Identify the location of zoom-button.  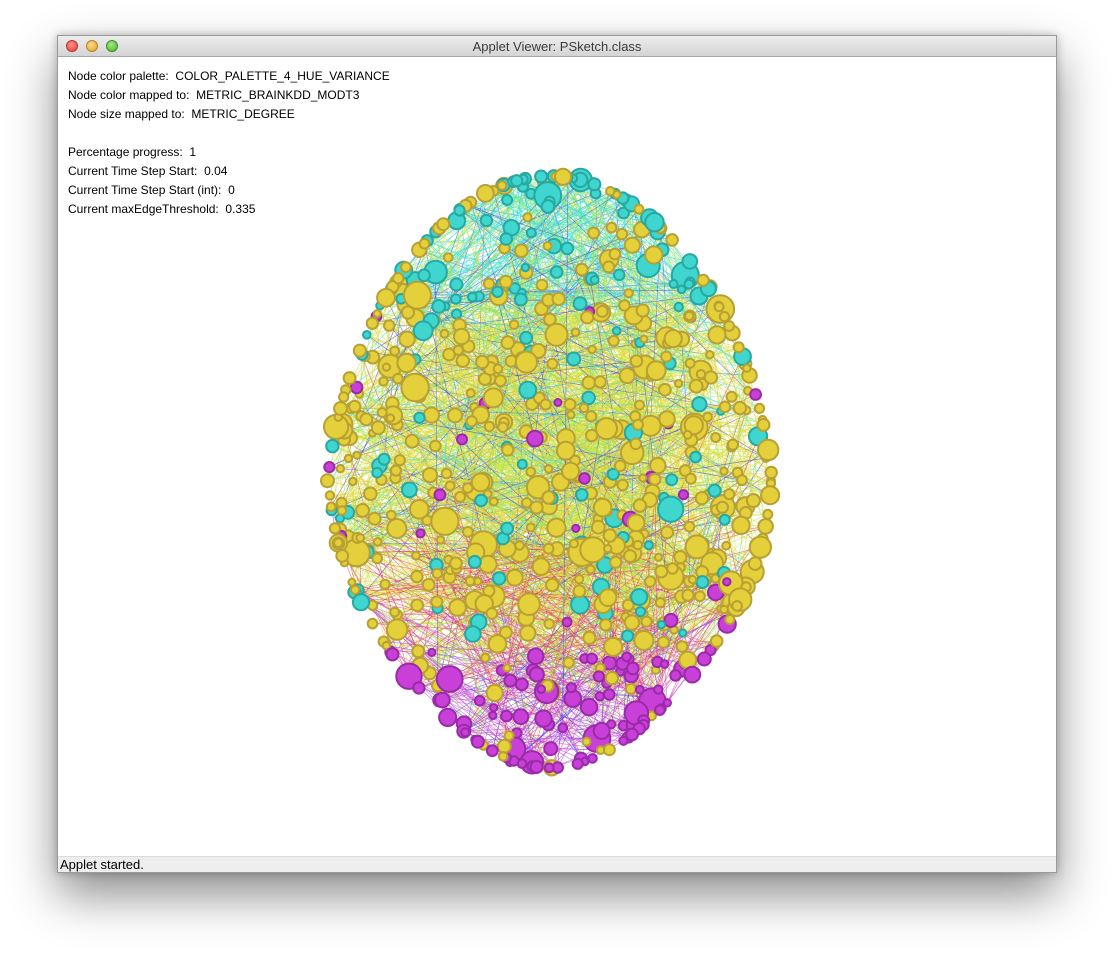
(112, 46).